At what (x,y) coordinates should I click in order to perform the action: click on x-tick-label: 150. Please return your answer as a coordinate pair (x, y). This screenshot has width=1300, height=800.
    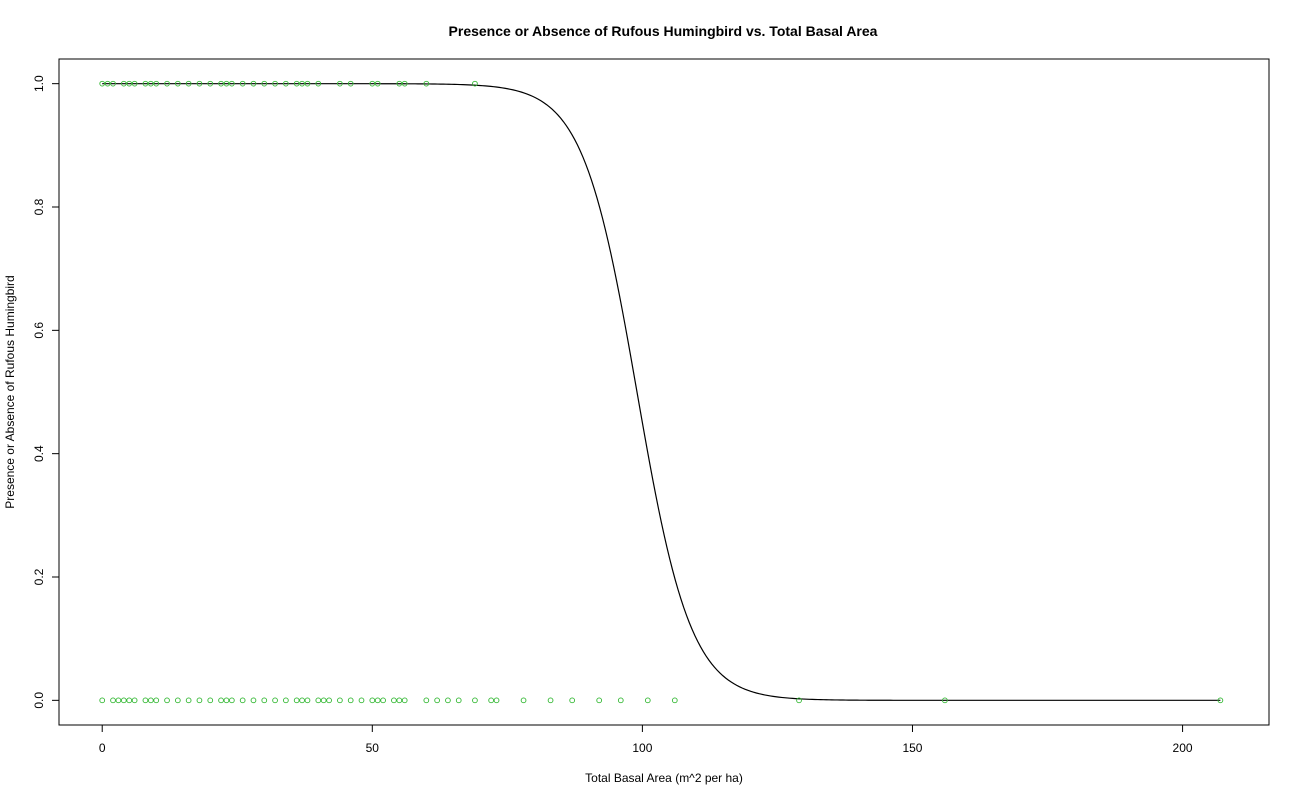
    Looking at the image, I should click on (912, 748).